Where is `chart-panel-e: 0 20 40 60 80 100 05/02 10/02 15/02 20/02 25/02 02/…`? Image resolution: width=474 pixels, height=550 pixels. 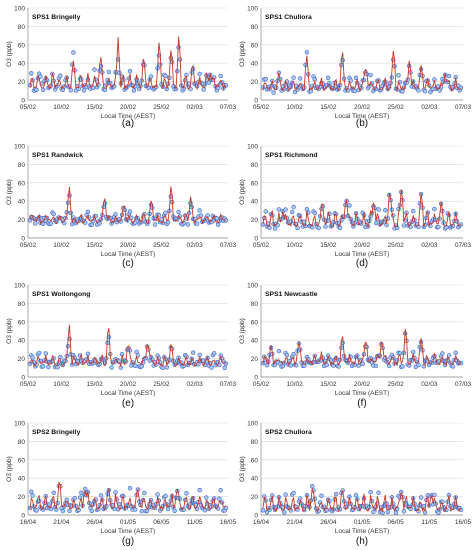
chart-panel-e: 0 20 40 60 80 100 05/02 10/02 15/02 20/02 25/02 02/… is located at coordinates (121, 346).